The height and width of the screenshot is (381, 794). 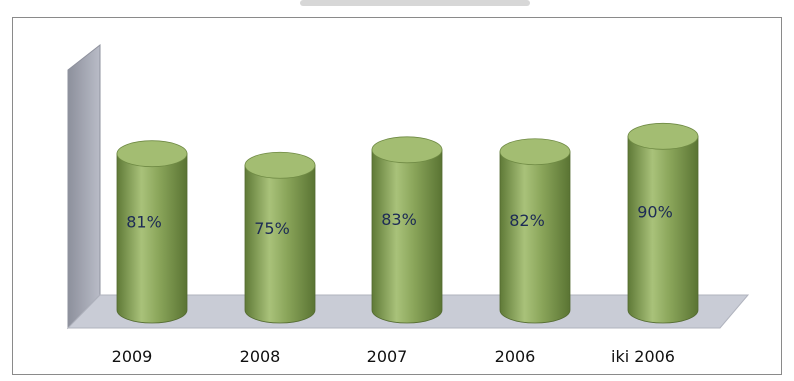 What do you see at coordinates (515, 356) in the screenshot?
I see `category-label: 2006` at bounding box center [515, 356].